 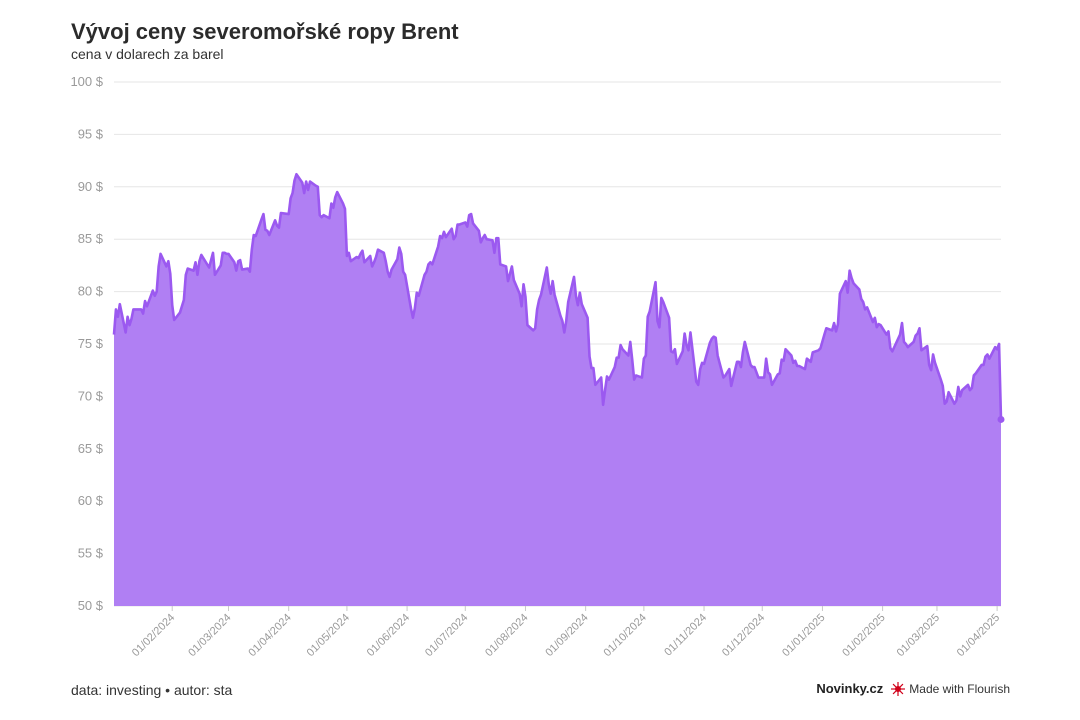 I want to click on flourish-credit: Made with Flourish, so click(x=950, y=688).